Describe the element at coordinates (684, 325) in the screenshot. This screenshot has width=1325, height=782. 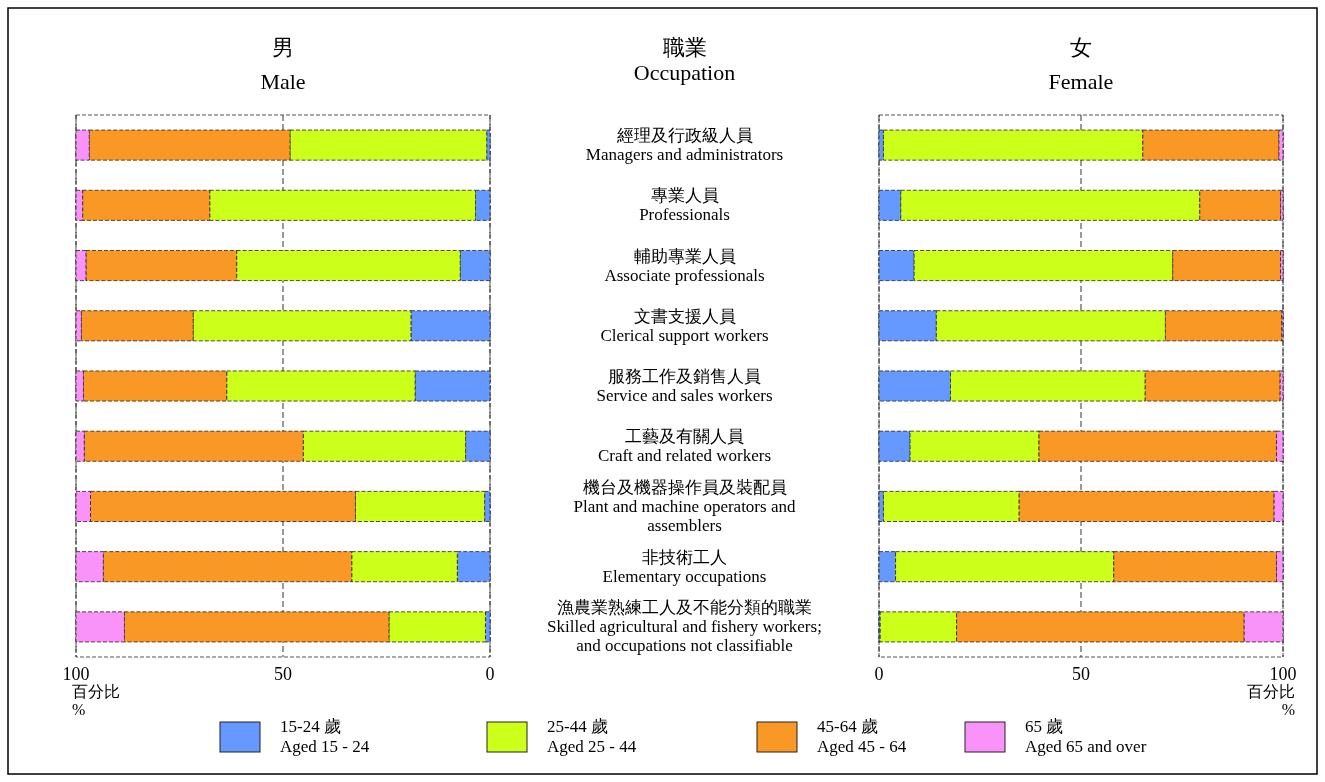
I see `y-tick-label: 文書支援人員 Clerical support workers` at that location.